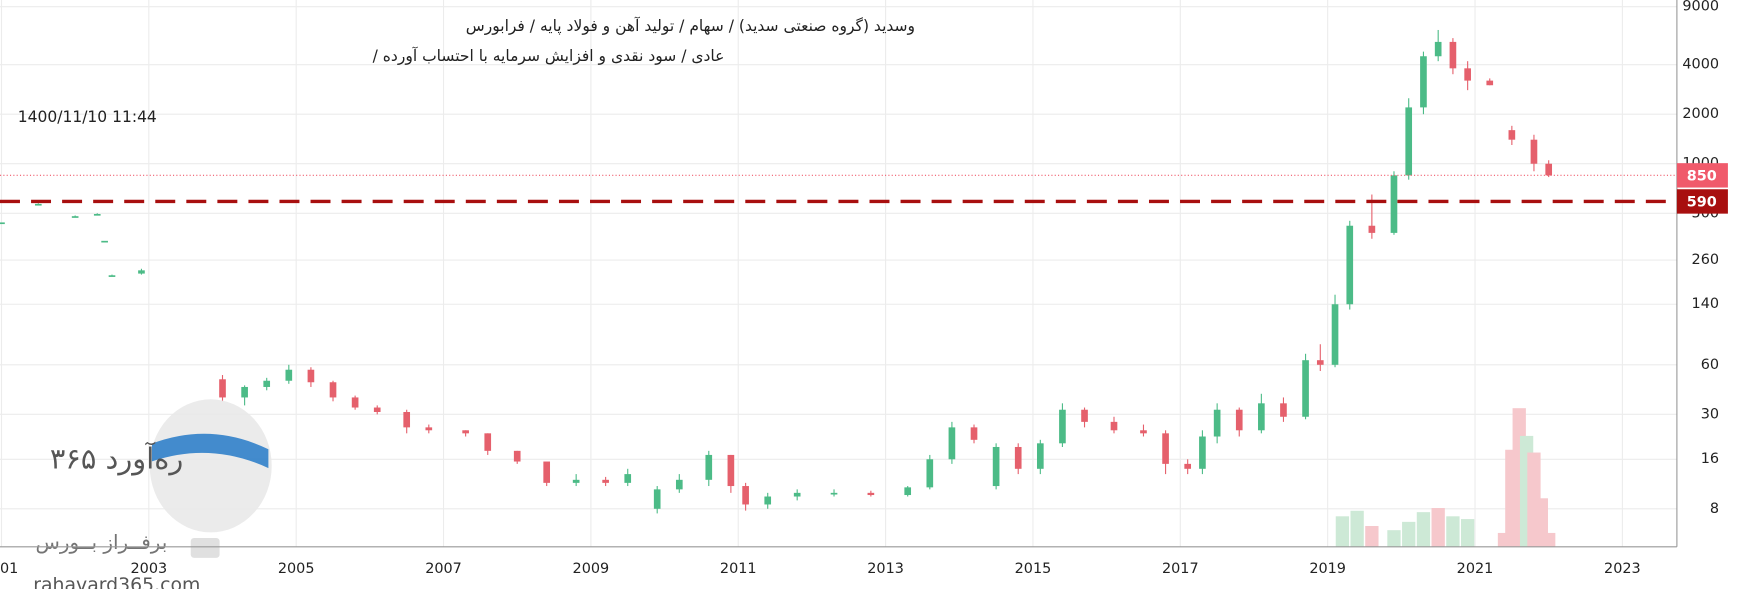  What do you see at coordinates (885, 569) in the screenshot?
I see `x-tick-label: 2013` at bounding box center [885, 569].